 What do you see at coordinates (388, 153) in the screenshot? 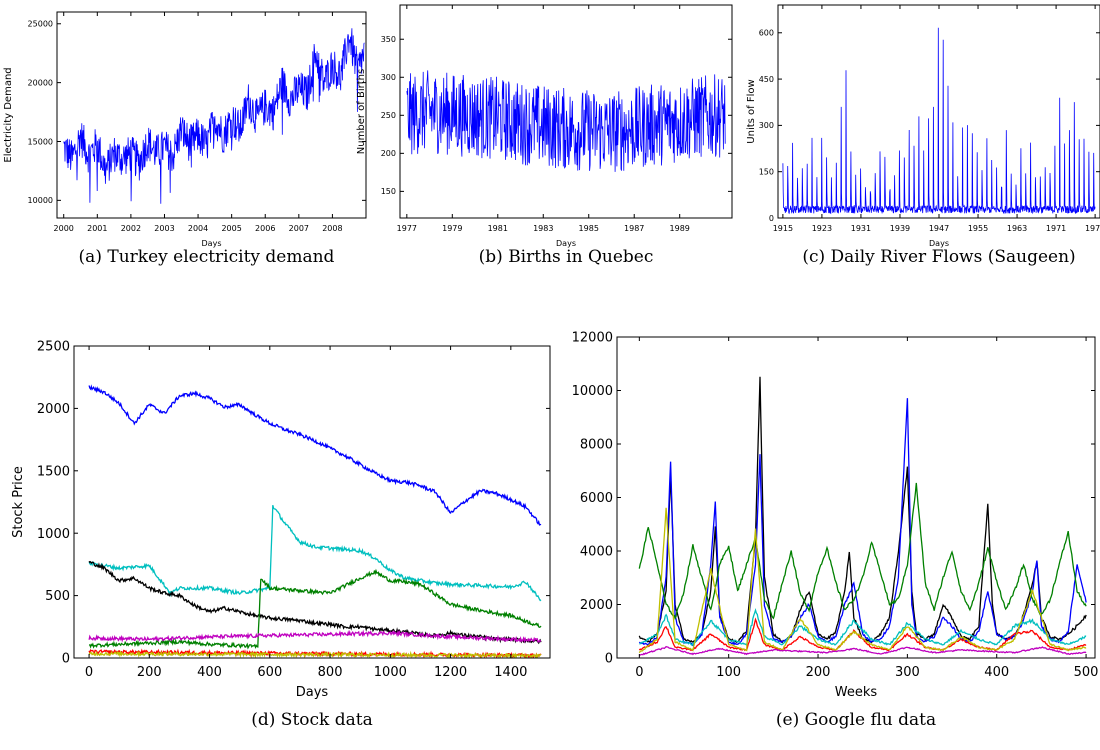
I see `y-tick-label: 200` at bounding box center [388, 153].